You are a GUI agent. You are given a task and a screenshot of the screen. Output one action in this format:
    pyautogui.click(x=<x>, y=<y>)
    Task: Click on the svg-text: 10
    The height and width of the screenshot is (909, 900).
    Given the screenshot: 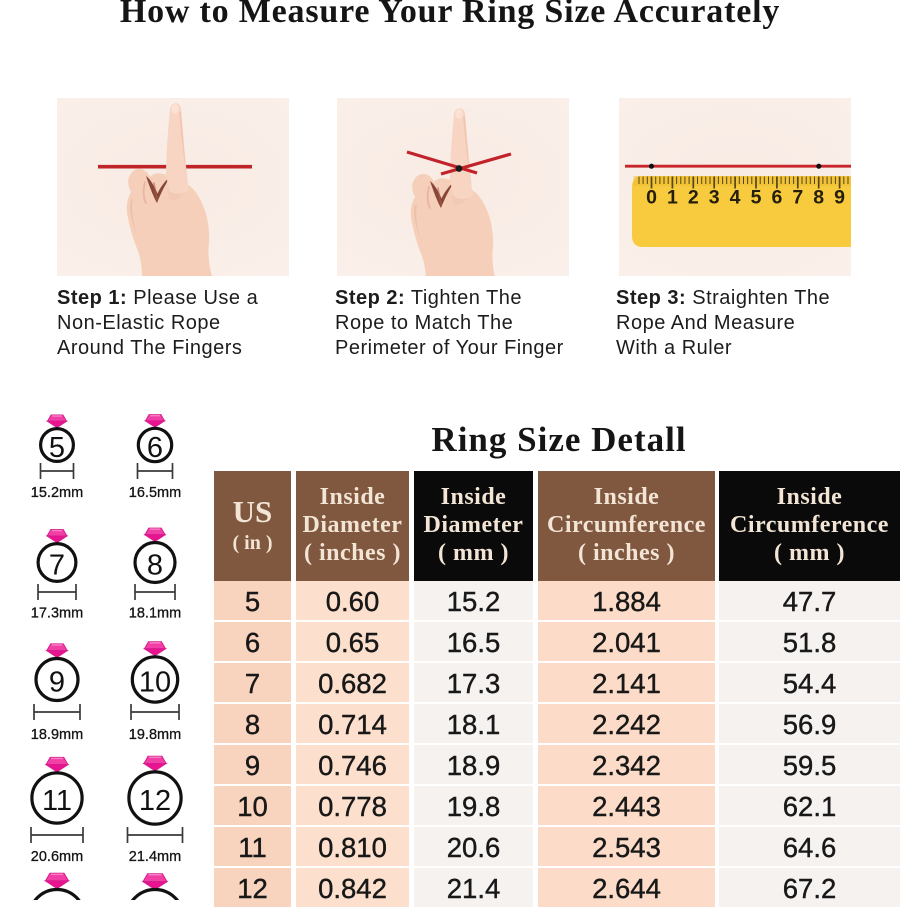 What is the action you would take?
    pyautogui.click(x=155, y=682)
    